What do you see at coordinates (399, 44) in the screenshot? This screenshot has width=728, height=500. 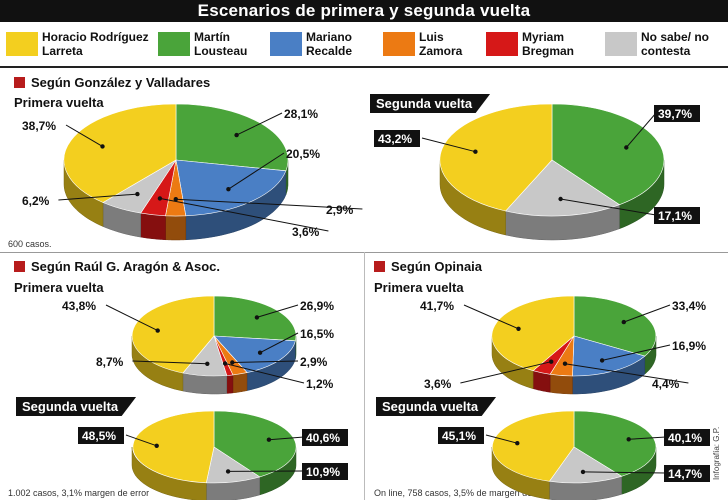 I see `legend-swatch-zamora` at bounding box center [399, 44].